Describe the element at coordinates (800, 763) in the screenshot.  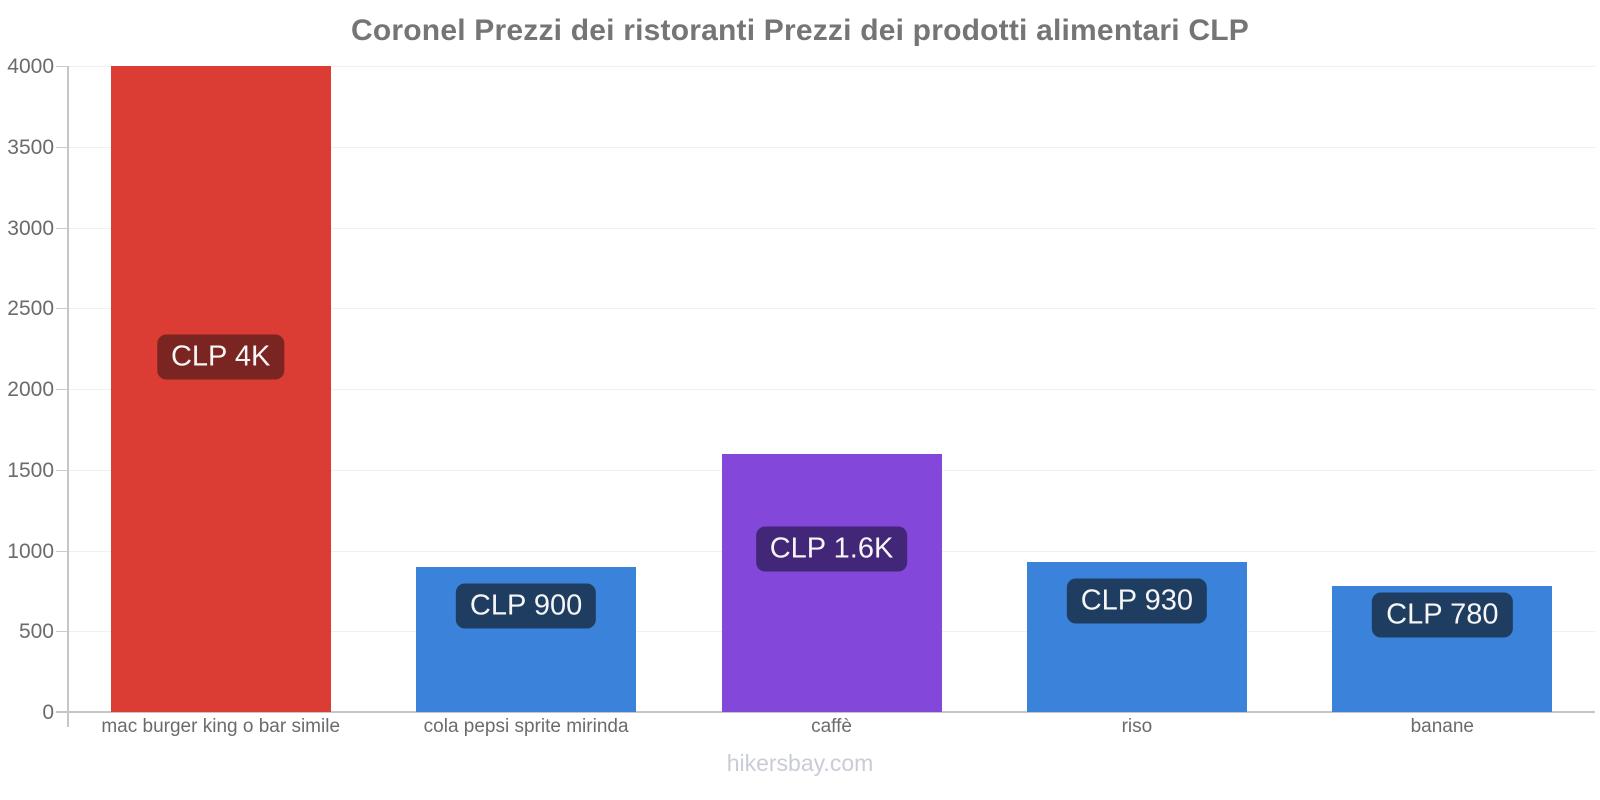
I see `watermark-text: hikersbay.com` at that location.